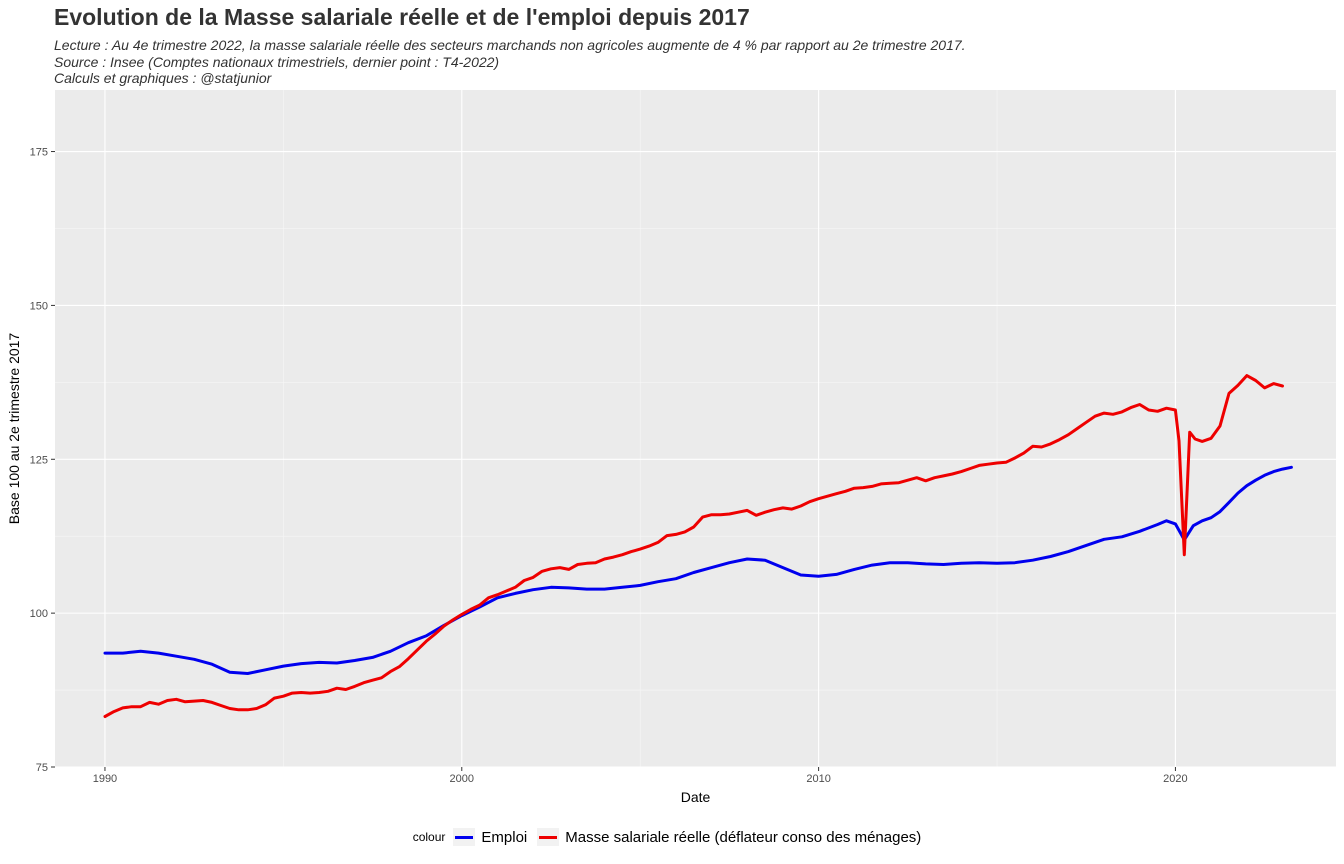  Describe the element at coordinates (548, 837) in the screenshot. I see `legend-swatch-masse-salariale` at that location.